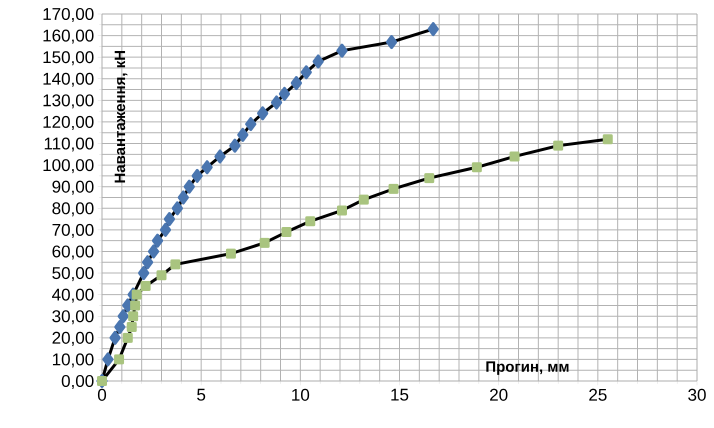 The width and height of the screenshot is (714, 428). I want to click on y-tick-label: 20,00, so click(73, 339).